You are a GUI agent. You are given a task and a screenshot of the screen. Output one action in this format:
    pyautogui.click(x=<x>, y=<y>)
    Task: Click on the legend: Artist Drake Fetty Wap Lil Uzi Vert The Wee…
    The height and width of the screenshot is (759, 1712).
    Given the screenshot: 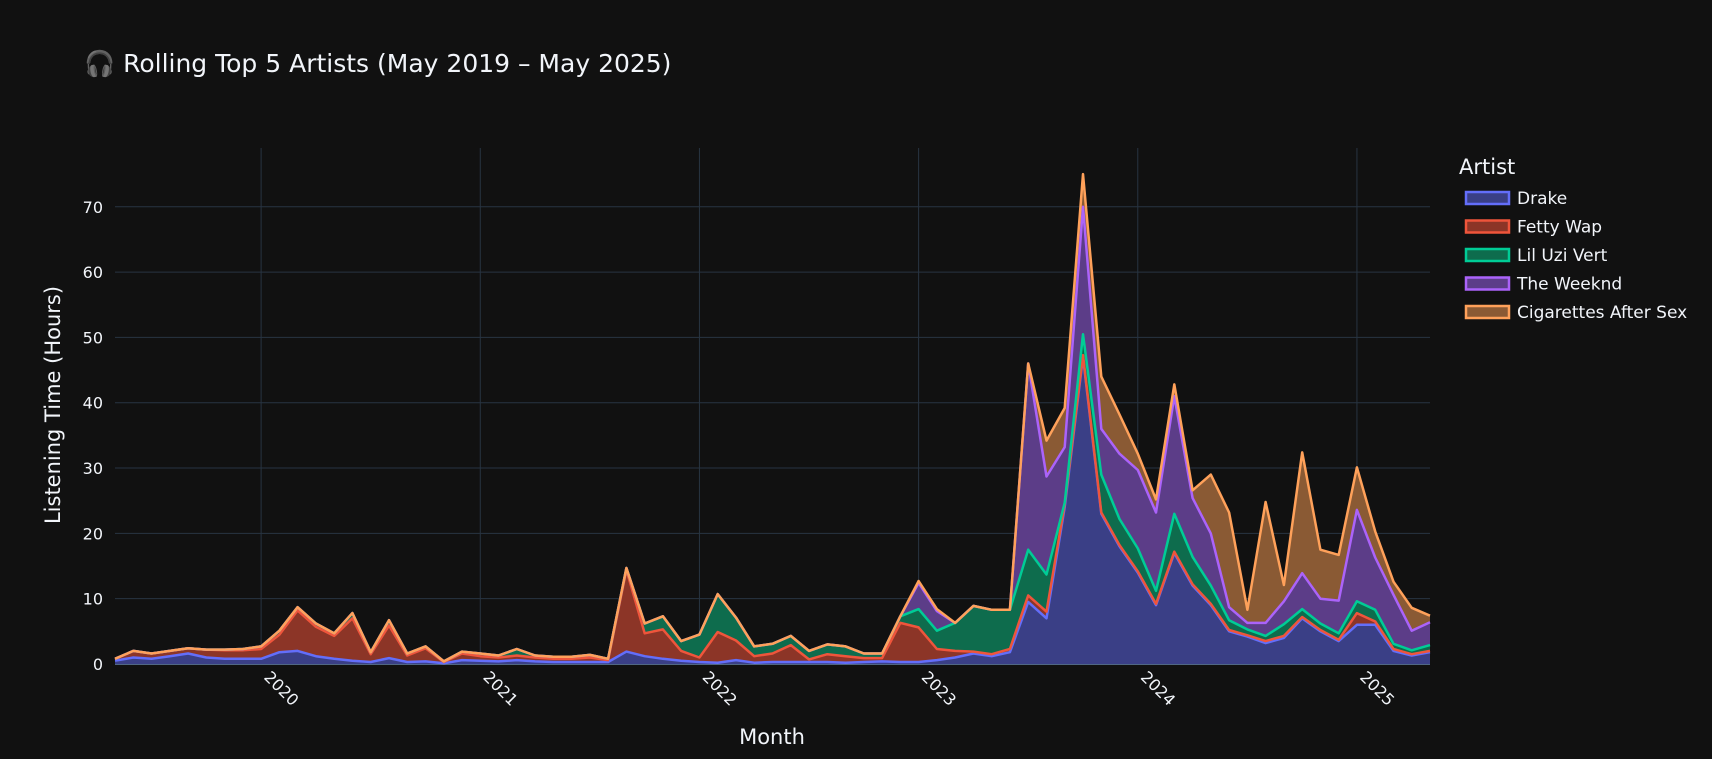 What is the action you would take?
    pyautogui.click(x=1573, y=239)
    